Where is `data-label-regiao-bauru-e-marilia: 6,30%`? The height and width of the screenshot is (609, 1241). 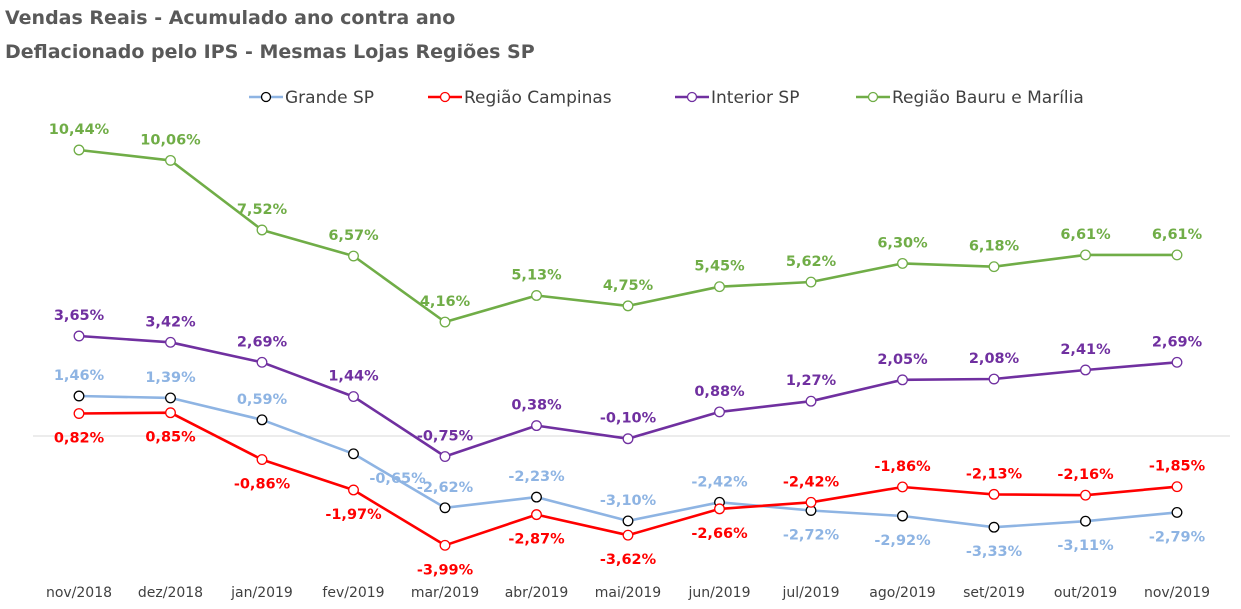 data-label-regiao-bauru-e-marilia: 6,30% is located at coordinates (902, 243).